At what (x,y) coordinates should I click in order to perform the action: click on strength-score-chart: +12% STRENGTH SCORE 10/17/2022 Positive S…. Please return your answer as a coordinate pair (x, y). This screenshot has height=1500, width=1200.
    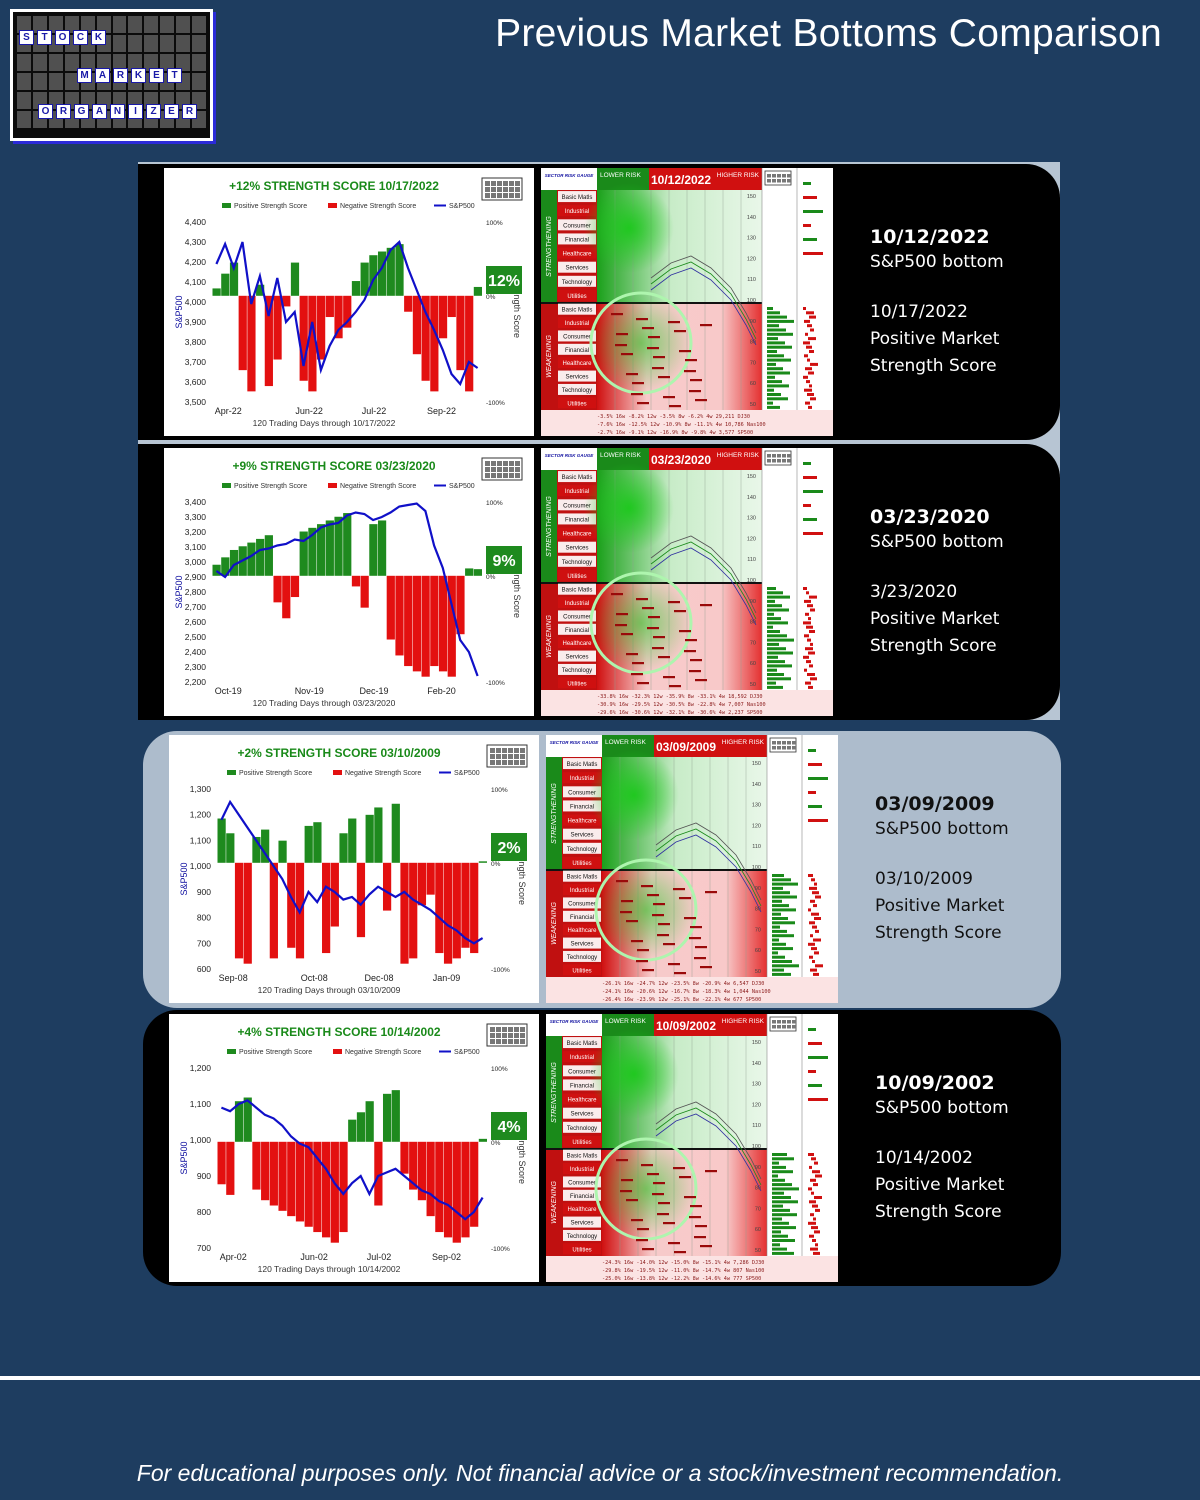
    Looking at the image, I should click on (349, 302).